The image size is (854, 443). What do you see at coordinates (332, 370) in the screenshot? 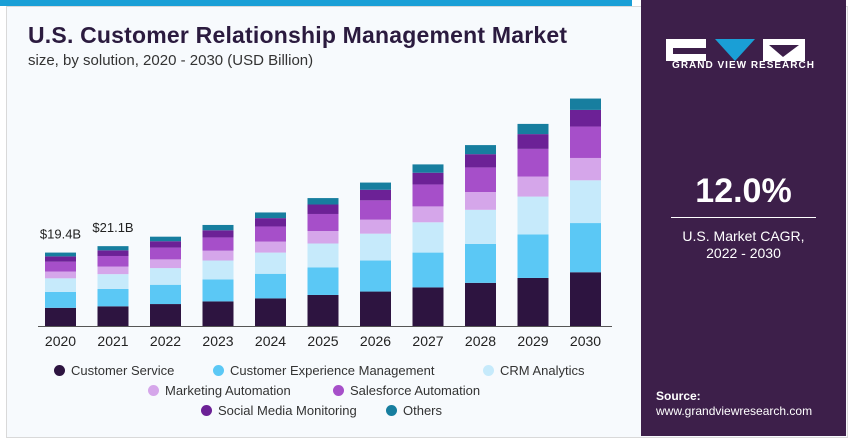
I see `legend-label: Customer Experience Management` at bounding box center [332, 370].